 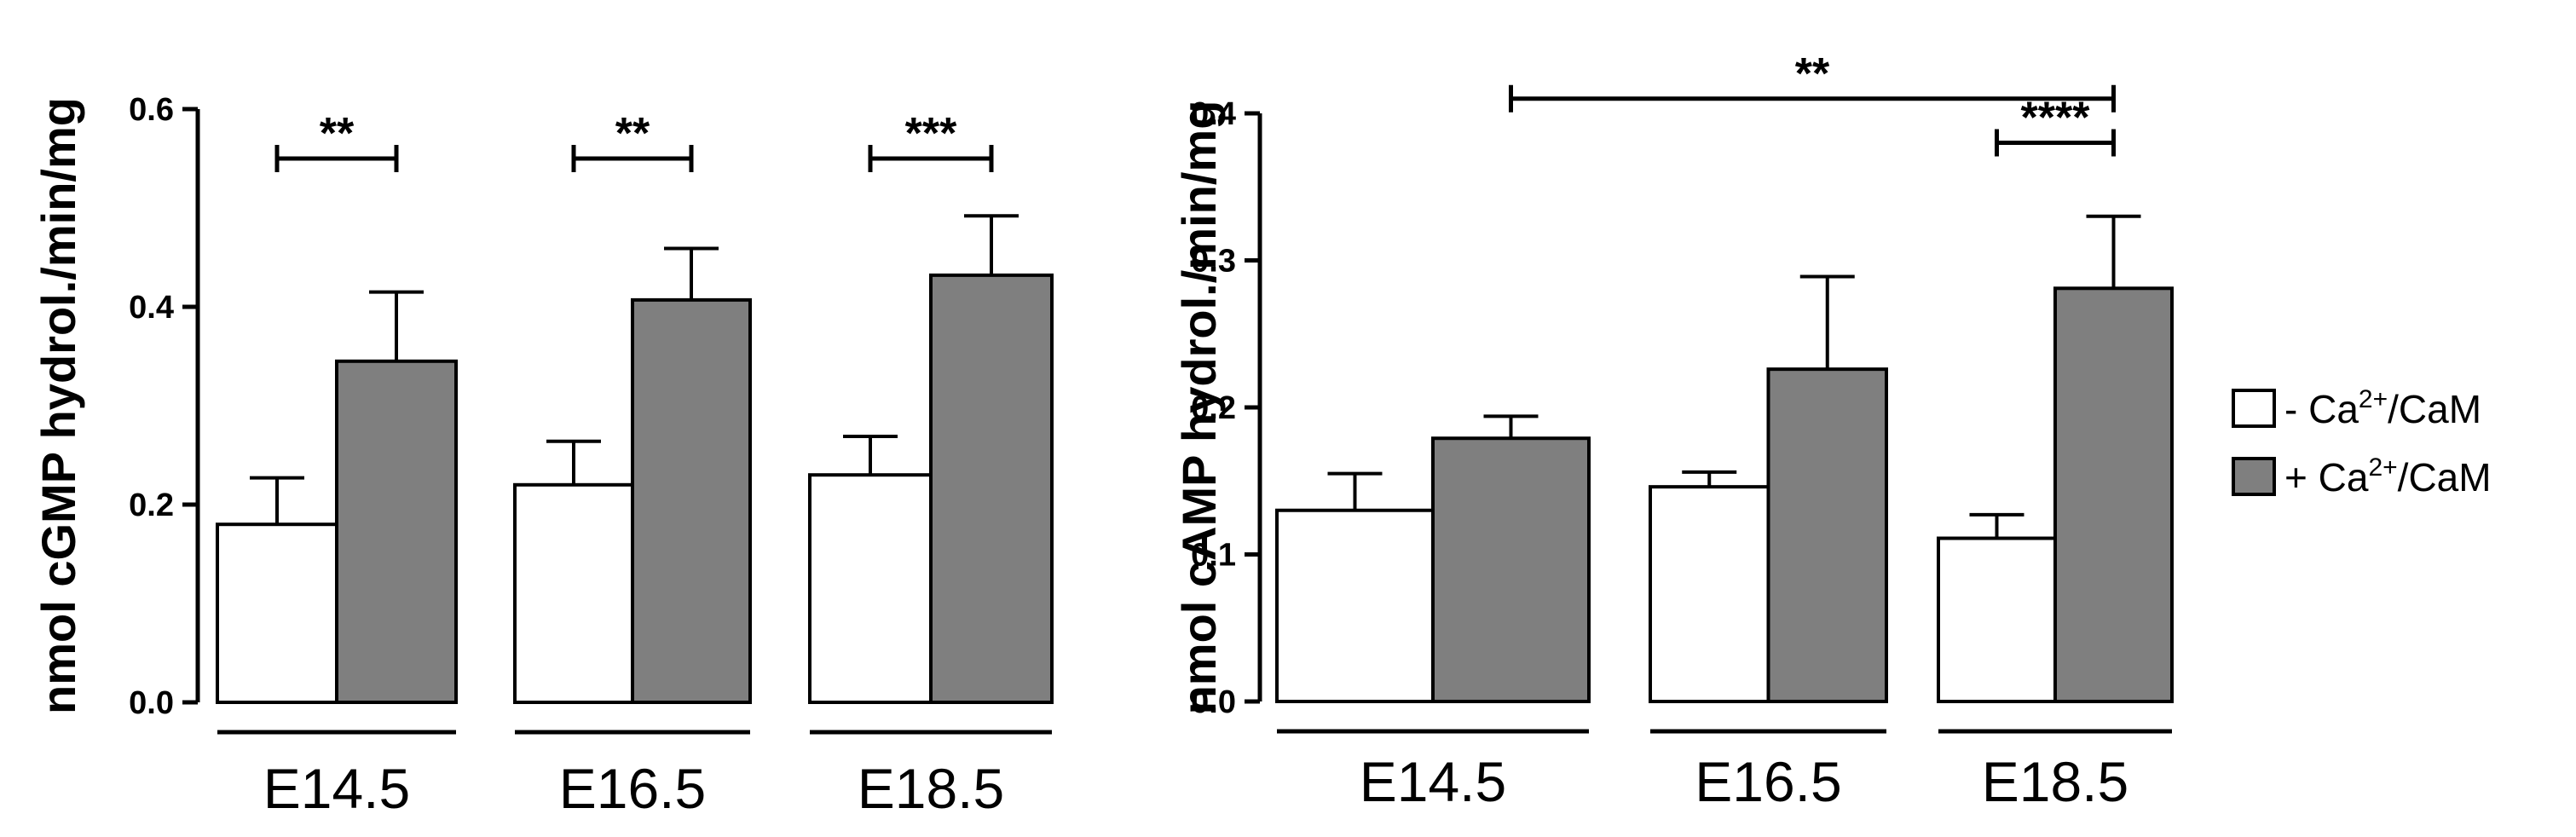 I want to click on y-tick-label: 0.1, so click(x=1213, y=556).